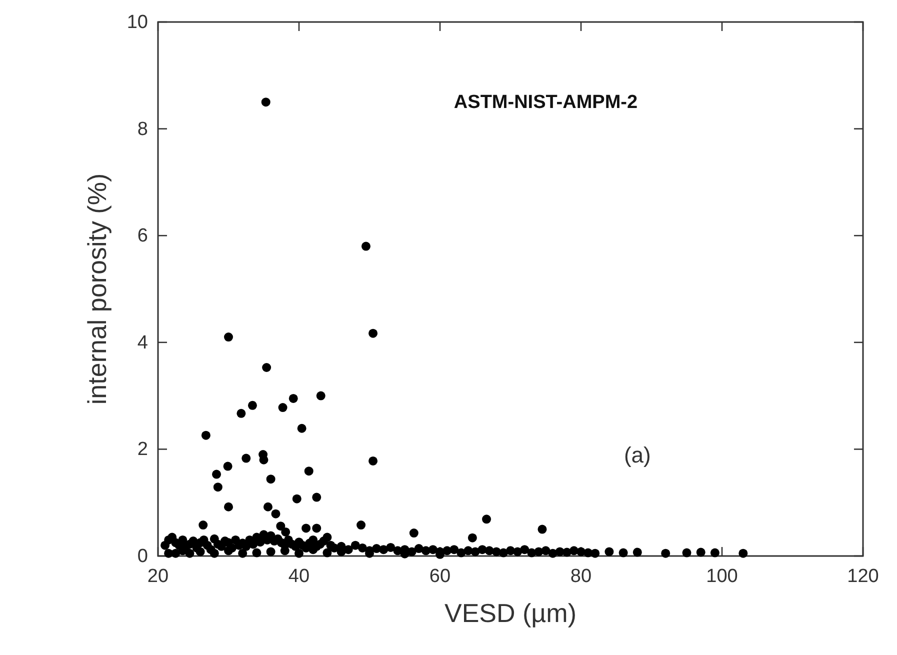 The width and height of the screenshot is (897, 655). Describe the element at coordinates (863, 576) in the screenshot. I see `x-tick-label: 120` at that location.